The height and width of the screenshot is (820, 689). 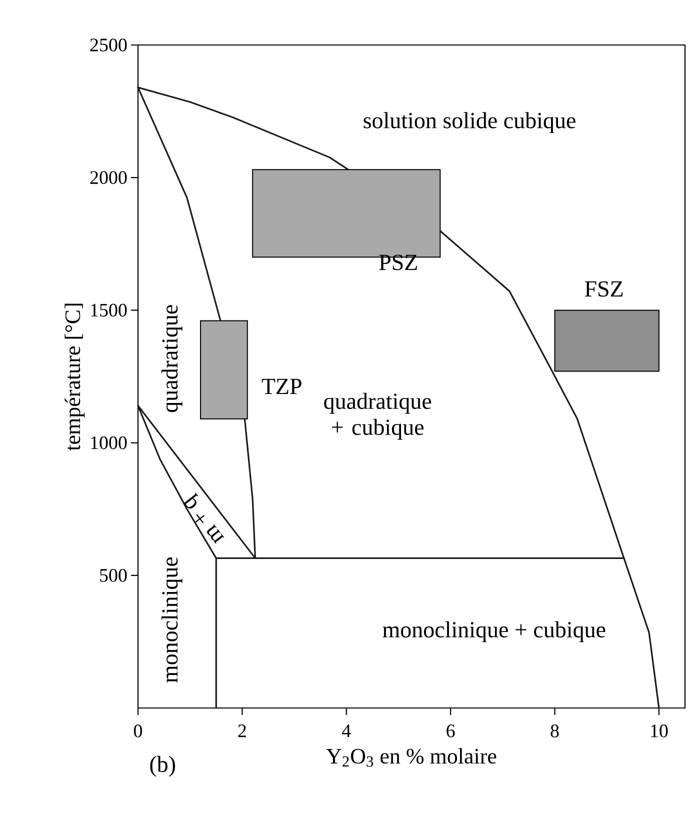 What do you see at coordinates (113, 575) in the screenshot?
I see `y-tick-label: 500` at bounding box center [113, 575].